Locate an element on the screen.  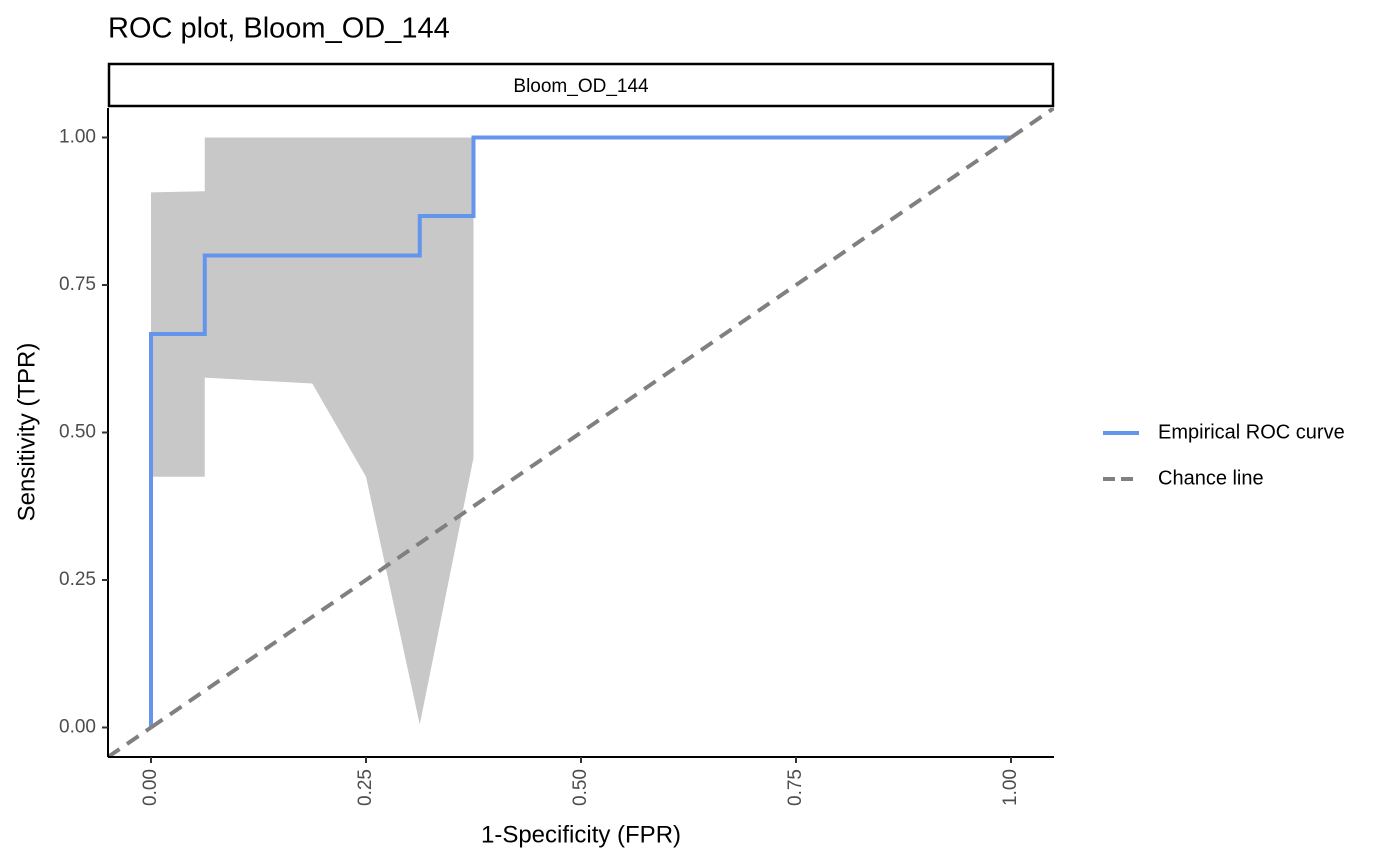
facet-label: Bloom_OD_144 is located at coordinates (581, 86).